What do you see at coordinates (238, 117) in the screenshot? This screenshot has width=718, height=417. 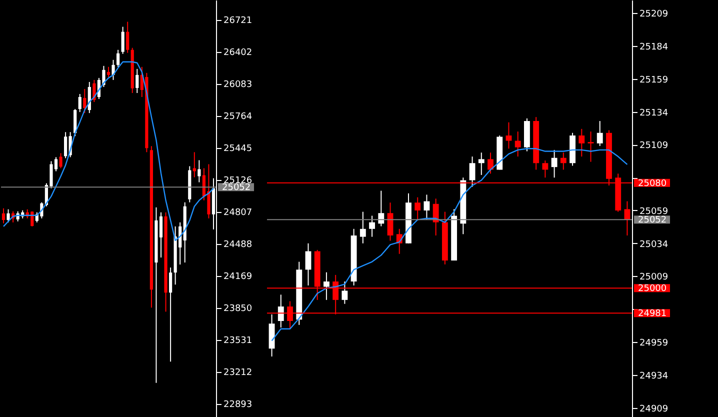 I see `y-tick-label: 25764` at bounding box center [238, 117].